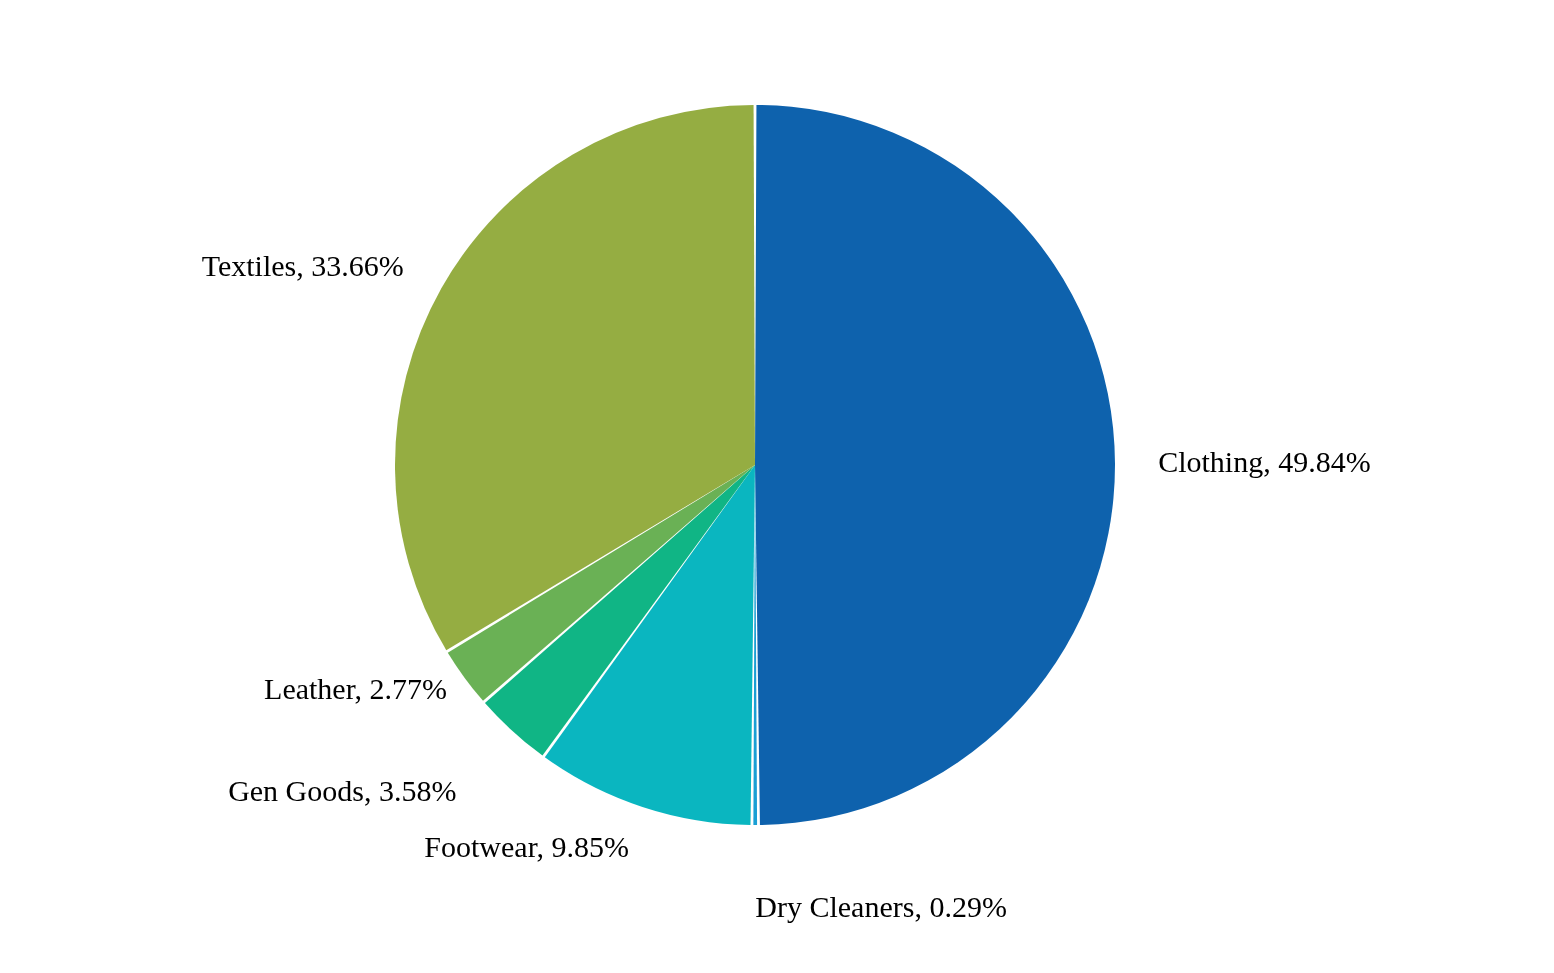  Describe the element at coordinates (355, 689) in the screenshot. I see `slice-label: Leather, 2.77%` at that location.